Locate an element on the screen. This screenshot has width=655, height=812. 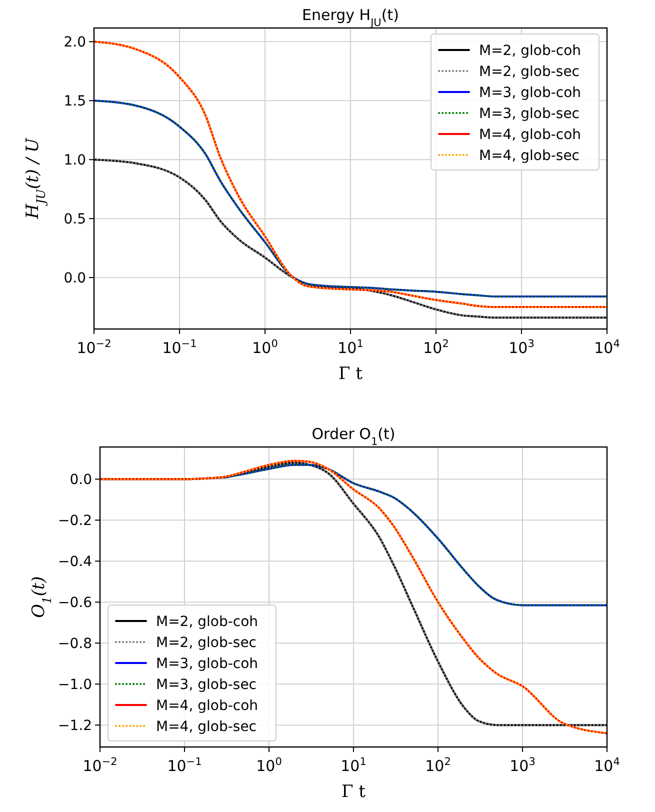
y-tick-label: −1.0 is located at coordinates (75, 685).